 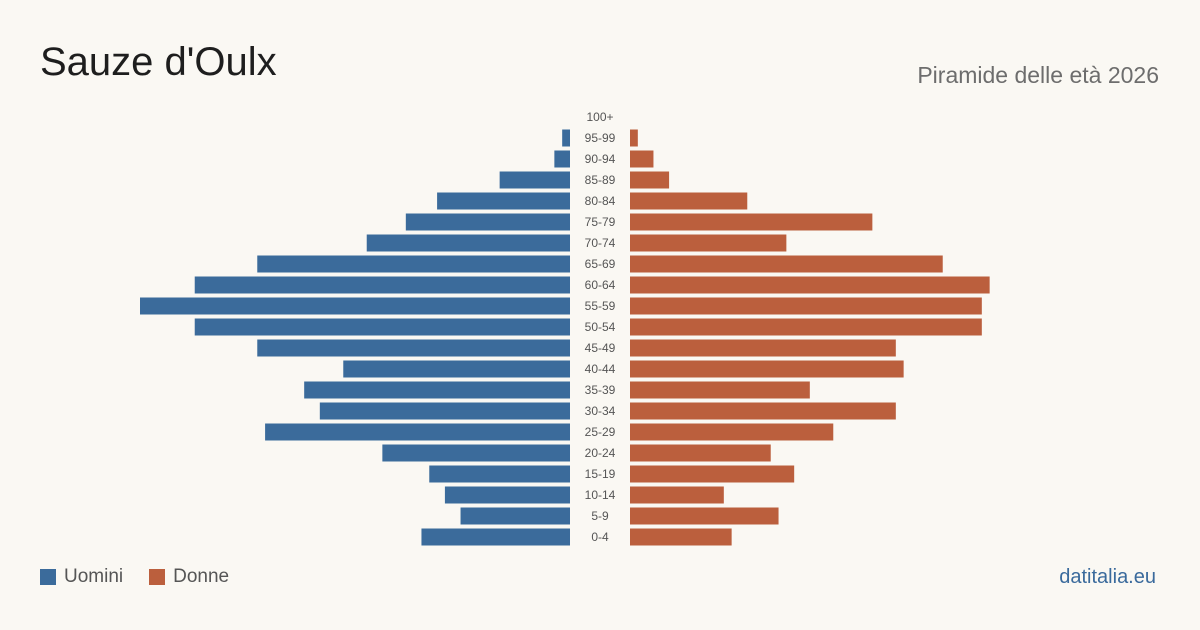 I want to click on age-label-10-14: 10-14, so click(x=600, y=495).